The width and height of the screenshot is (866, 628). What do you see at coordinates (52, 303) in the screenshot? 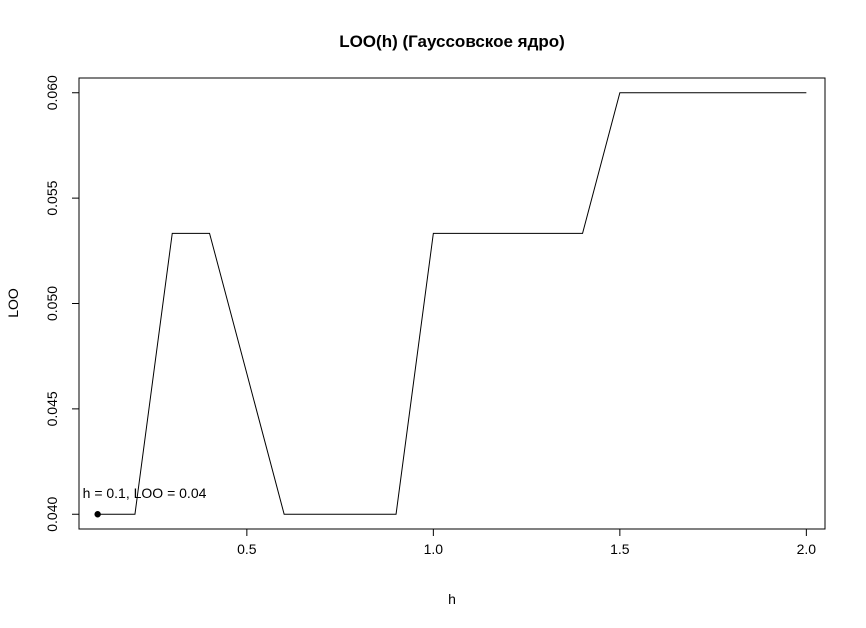
I see `y-tick-label: 0.050` at bounding box center [52, 303].